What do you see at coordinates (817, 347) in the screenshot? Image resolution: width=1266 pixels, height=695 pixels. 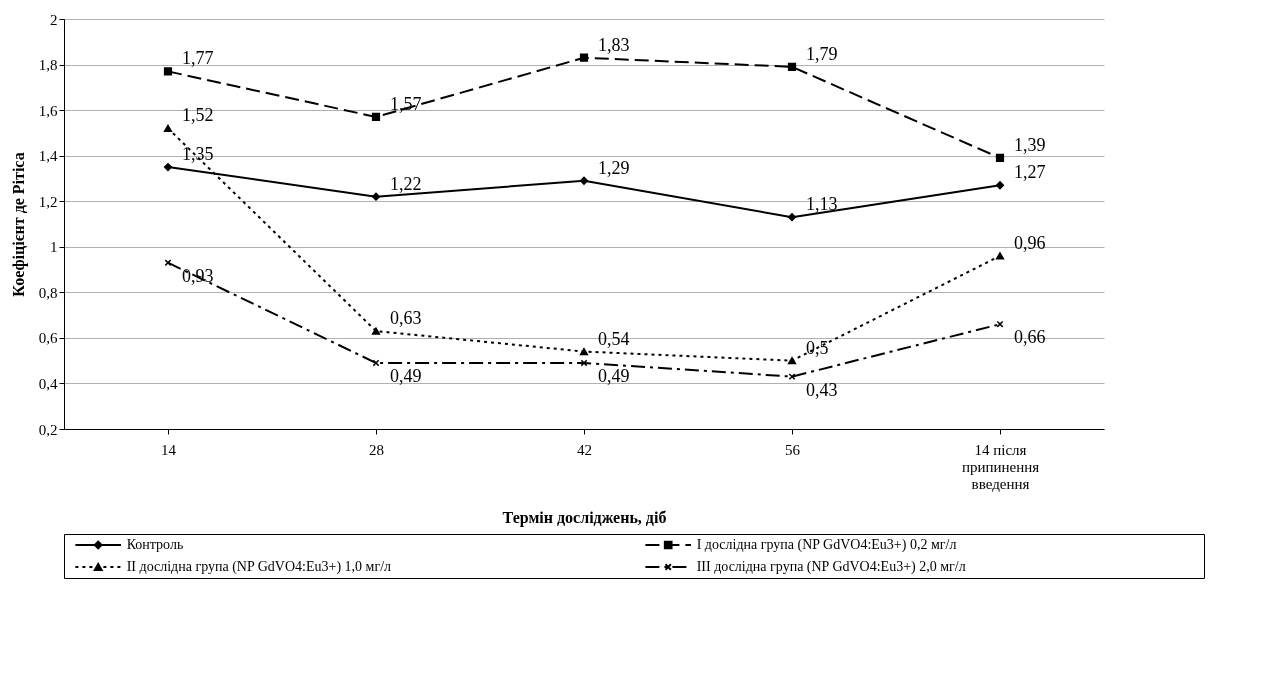 I see `data-label: 0,5` at bounding box center [817, 347].